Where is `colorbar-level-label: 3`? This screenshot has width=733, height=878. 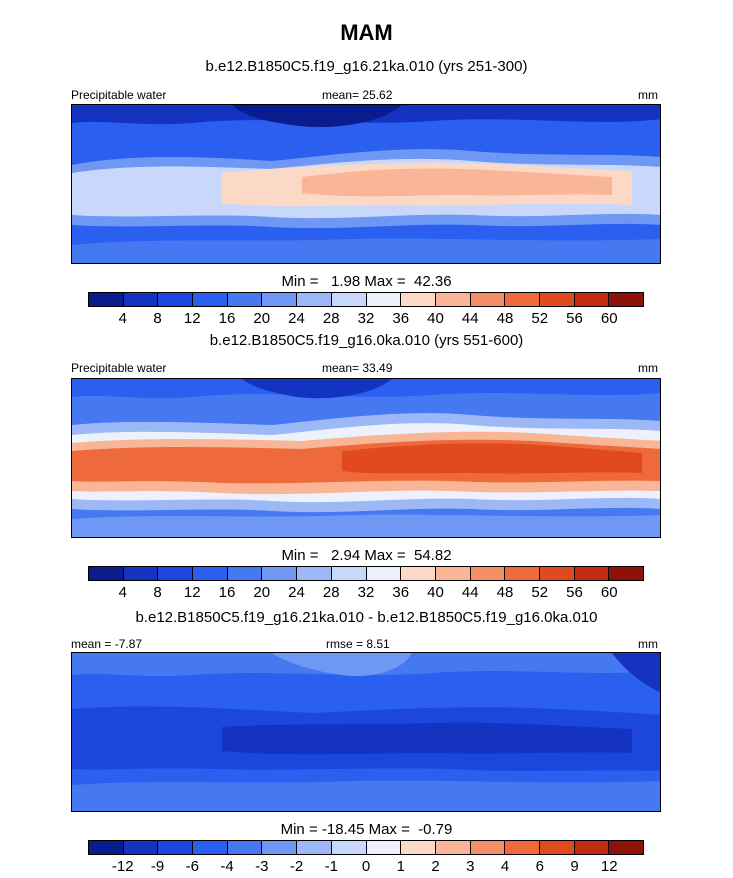 colorbar-level-label: 3 is located at coordinates (470, 866).